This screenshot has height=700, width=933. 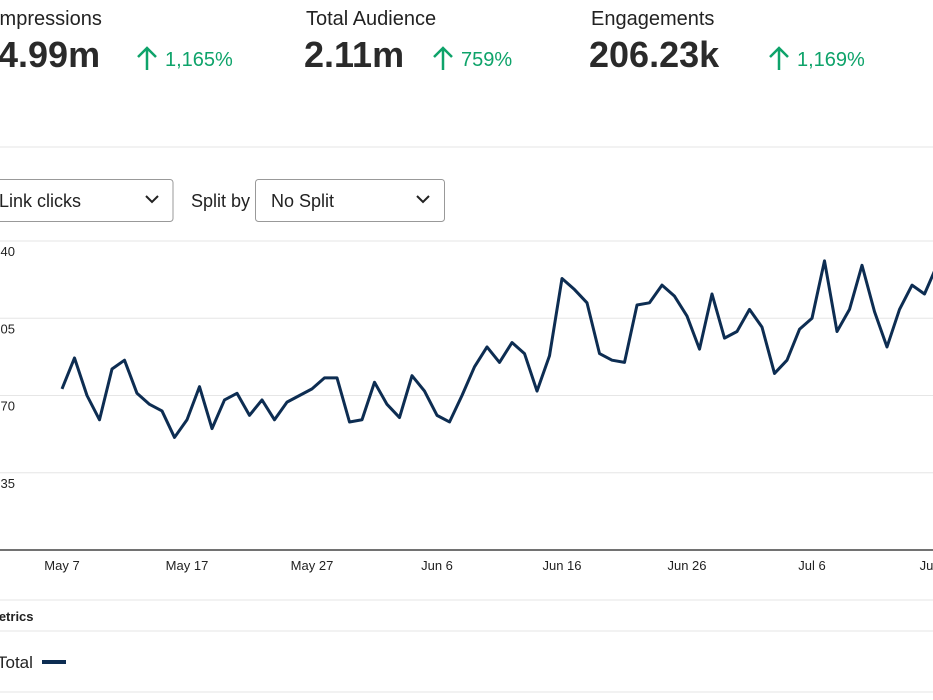 I want to click on metric-value: 4.99m, so click(x=50, y=54).